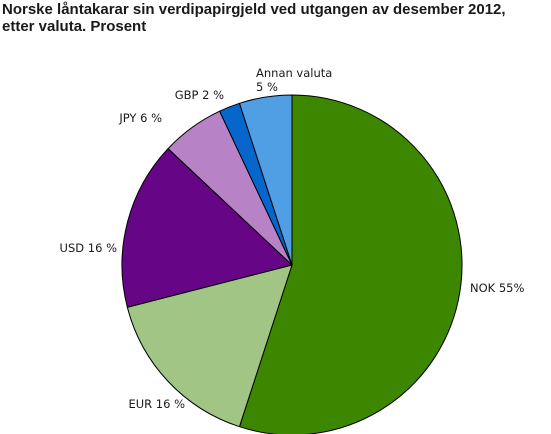 This screenshot has height=434, width=551. What do you see at coordinates (89, 248) in the screenshot?
I see `pie-label-usd: USD 16 %` at bounding box center [89, 248].